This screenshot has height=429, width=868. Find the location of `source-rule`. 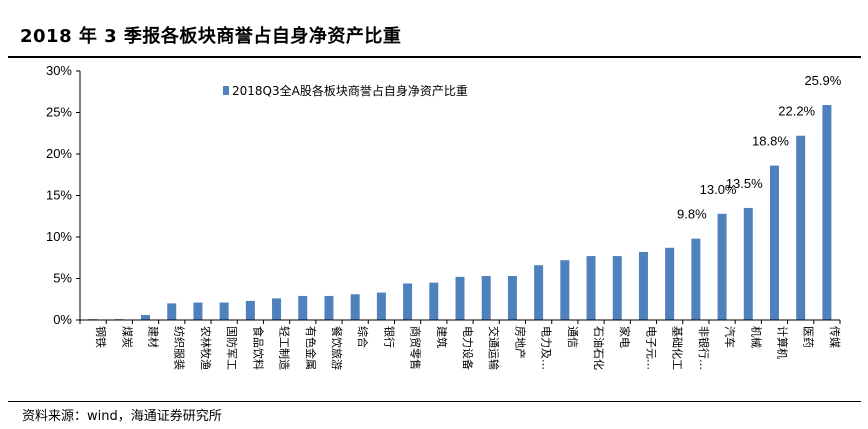

source-rule is located at coordinates (434, 401).